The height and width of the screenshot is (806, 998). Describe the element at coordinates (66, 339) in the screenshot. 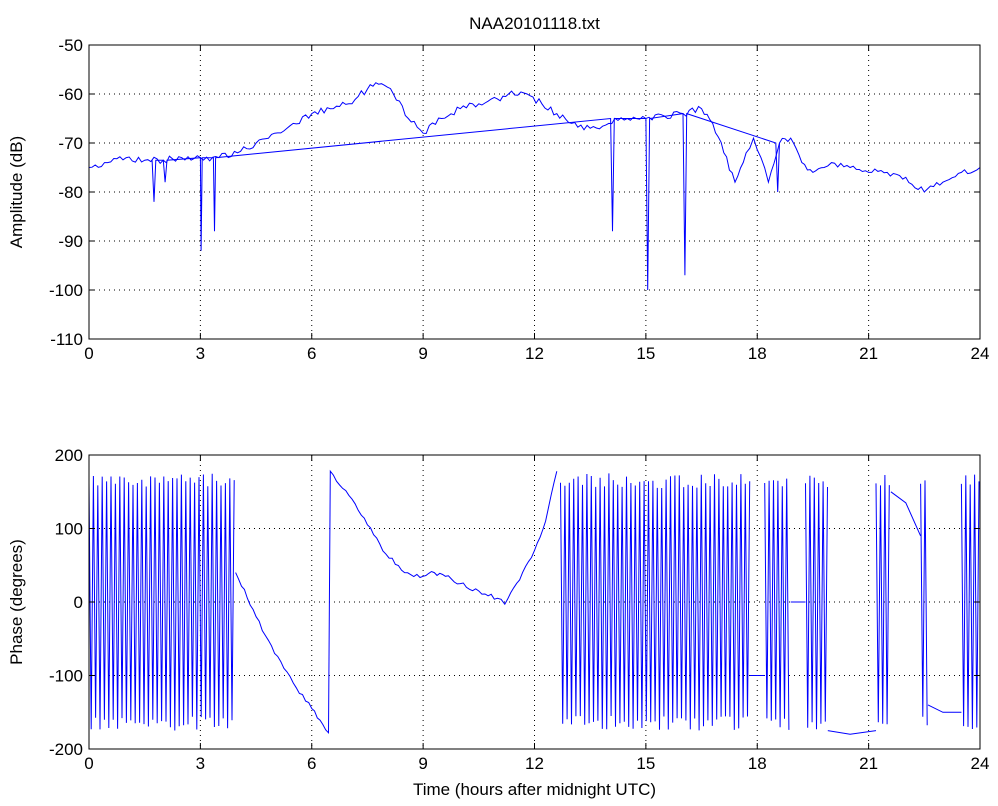

I see `amplitude-ytick-label-0: -110` at that location.